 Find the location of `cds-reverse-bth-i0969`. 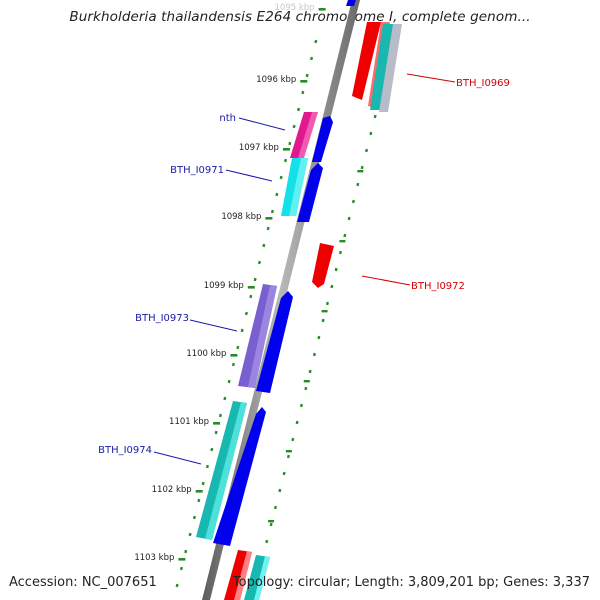

cds-reverse-bth-i0969 is located at coordinates (366, 61).